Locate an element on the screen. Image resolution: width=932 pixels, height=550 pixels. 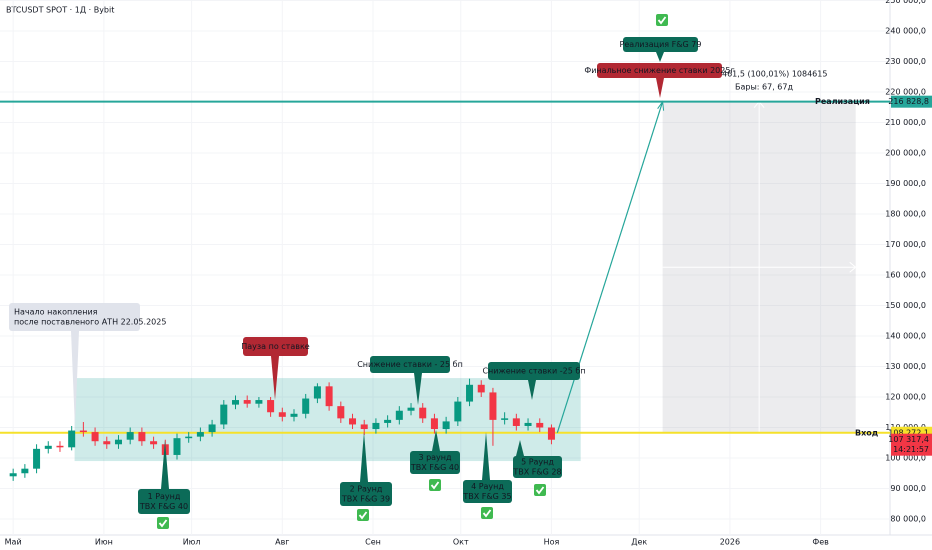
annotation-text: TBX F&G 39 is located at coordinates (365, 499).